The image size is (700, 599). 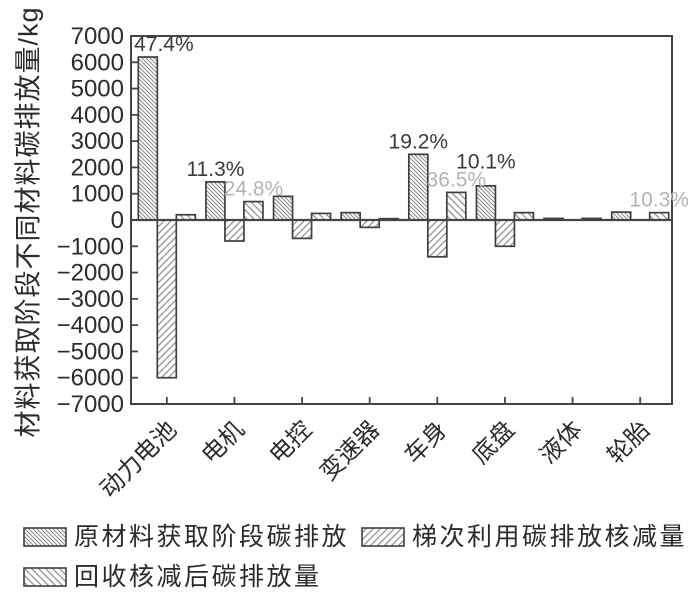 I want to click on hatch-swatch-cascade-icon, so click(x=383, y=537).